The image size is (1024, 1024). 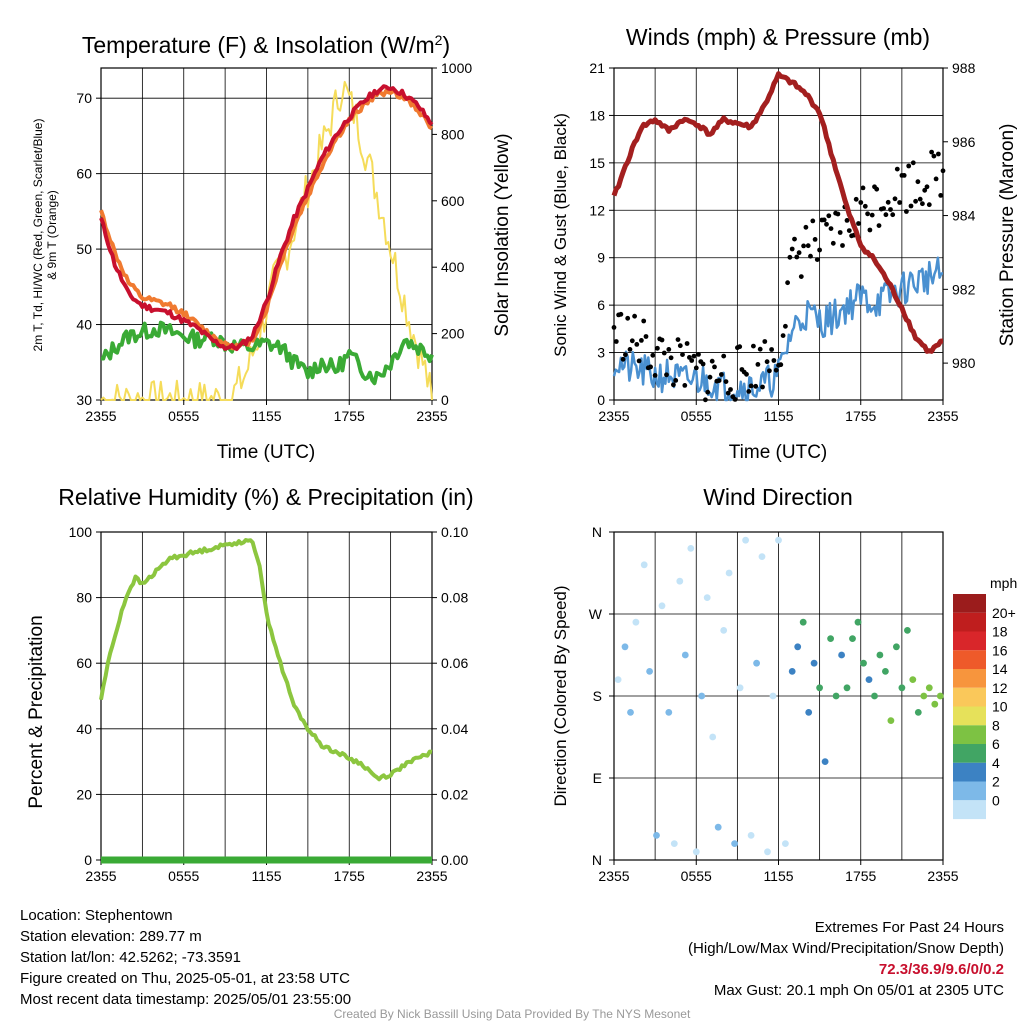 What do you see at coordinates (777, 212) in the screenshot?
I see `winds-series-station-pressure` at bounding box center [777, 212].